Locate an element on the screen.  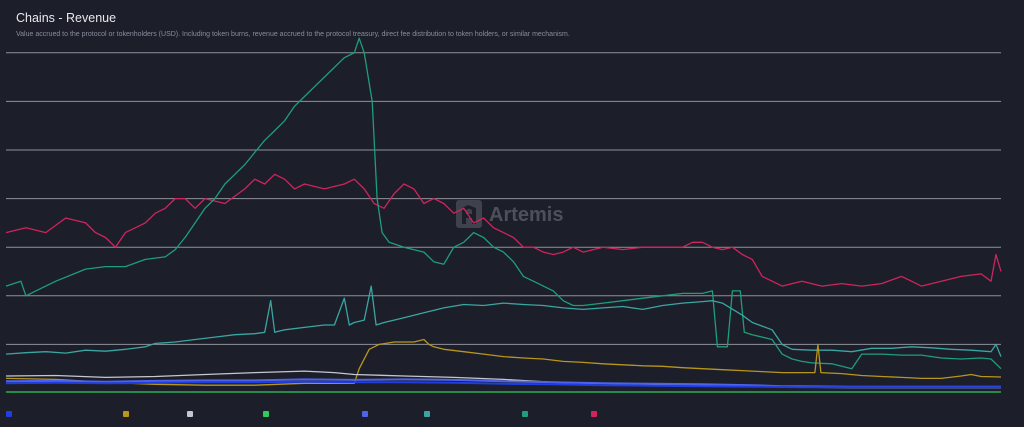
legend is located at coordinates (512, 416).